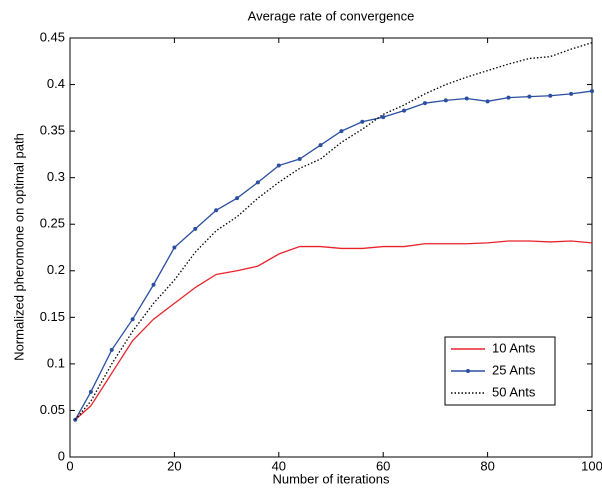  I want to click on x-axis-label: Number of iterations, so click(331, 478).